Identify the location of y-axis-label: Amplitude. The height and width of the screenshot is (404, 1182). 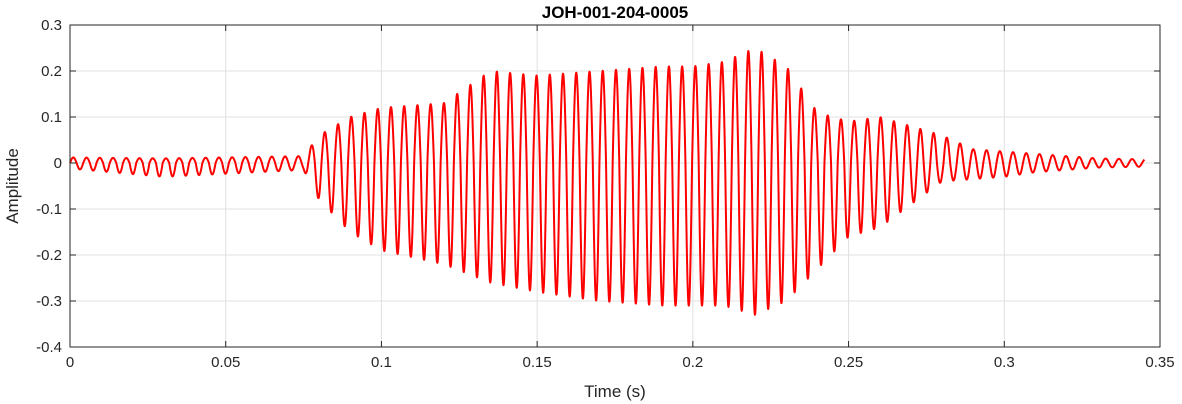
(12, 186).